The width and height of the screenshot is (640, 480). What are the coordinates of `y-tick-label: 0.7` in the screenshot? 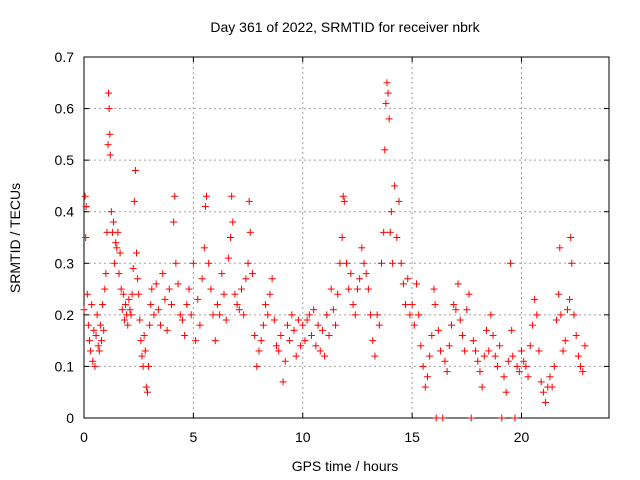 It's located at (65, 57).